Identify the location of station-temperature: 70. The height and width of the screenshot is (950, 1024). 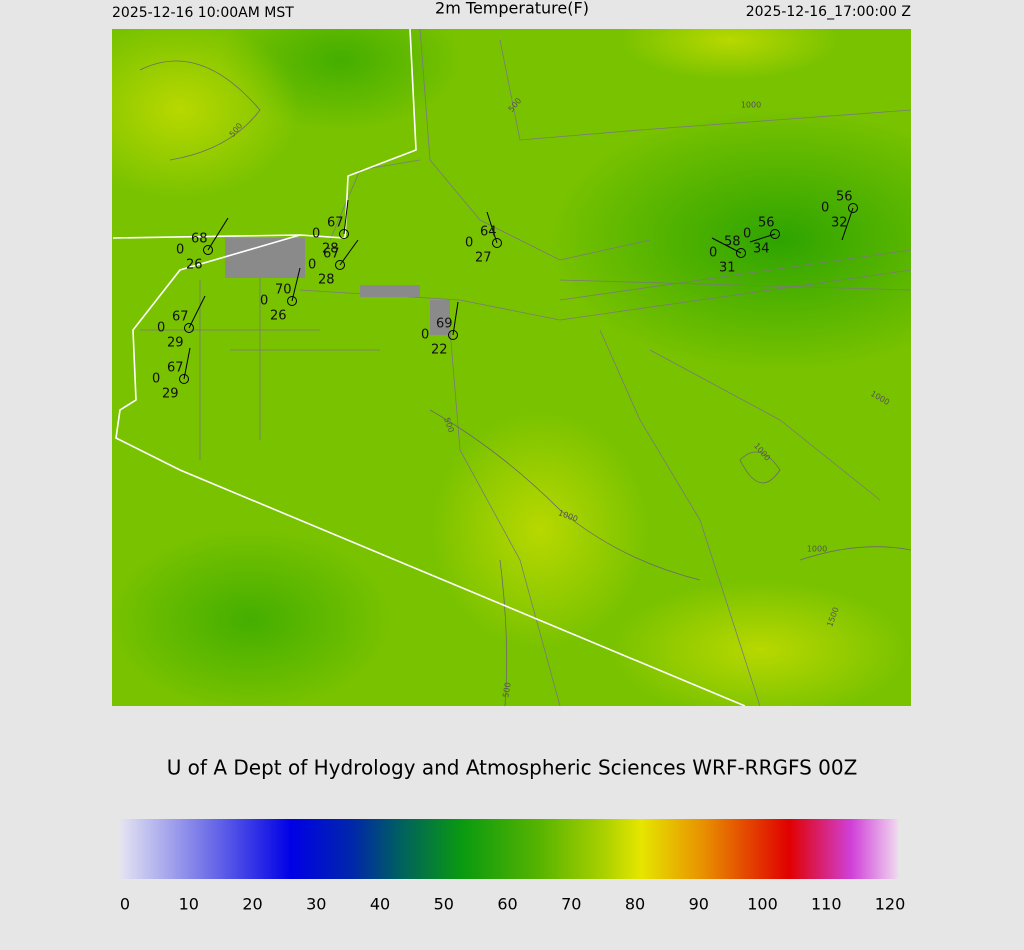
(283, 290).